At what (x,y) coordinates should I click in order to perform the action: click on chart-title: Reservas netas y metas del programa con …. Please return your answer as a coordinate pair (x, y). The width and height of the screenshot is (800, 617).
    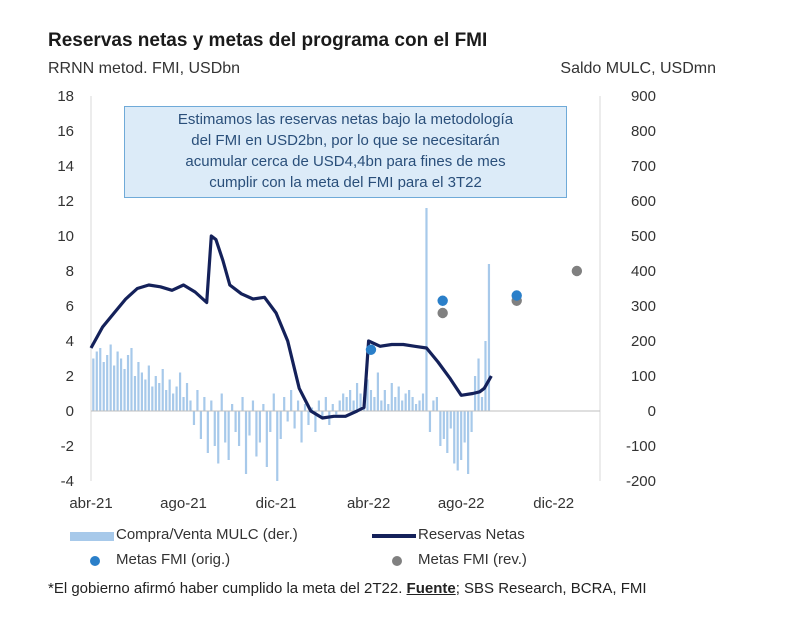
    Looking at the image, I should click on (268, 40).